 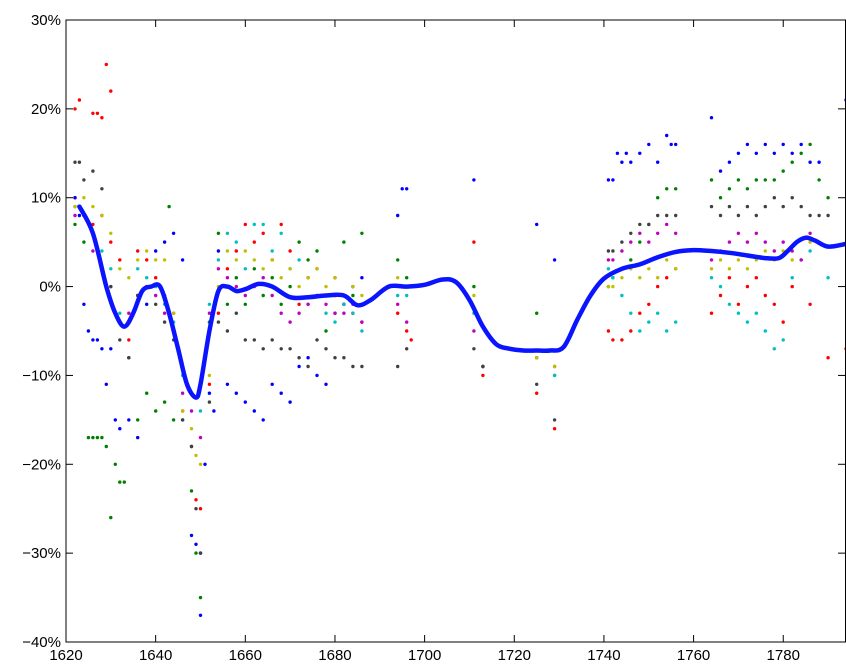 What do you see at coordinates (514, 655) in the screenshot?
I see `x-tick-label: 1720` at bounding box center [514, 655].